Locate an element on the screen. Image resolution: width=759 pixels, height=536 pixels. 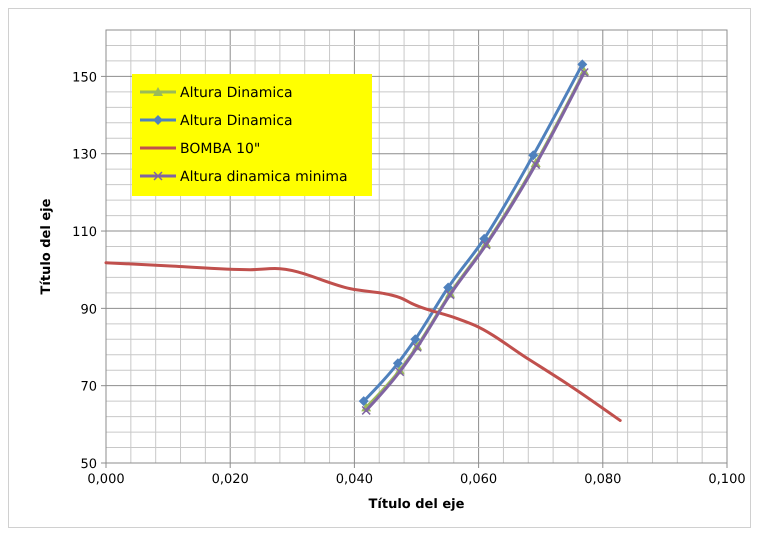
y-tick-label: 90 is located at coordinates (88, 310).